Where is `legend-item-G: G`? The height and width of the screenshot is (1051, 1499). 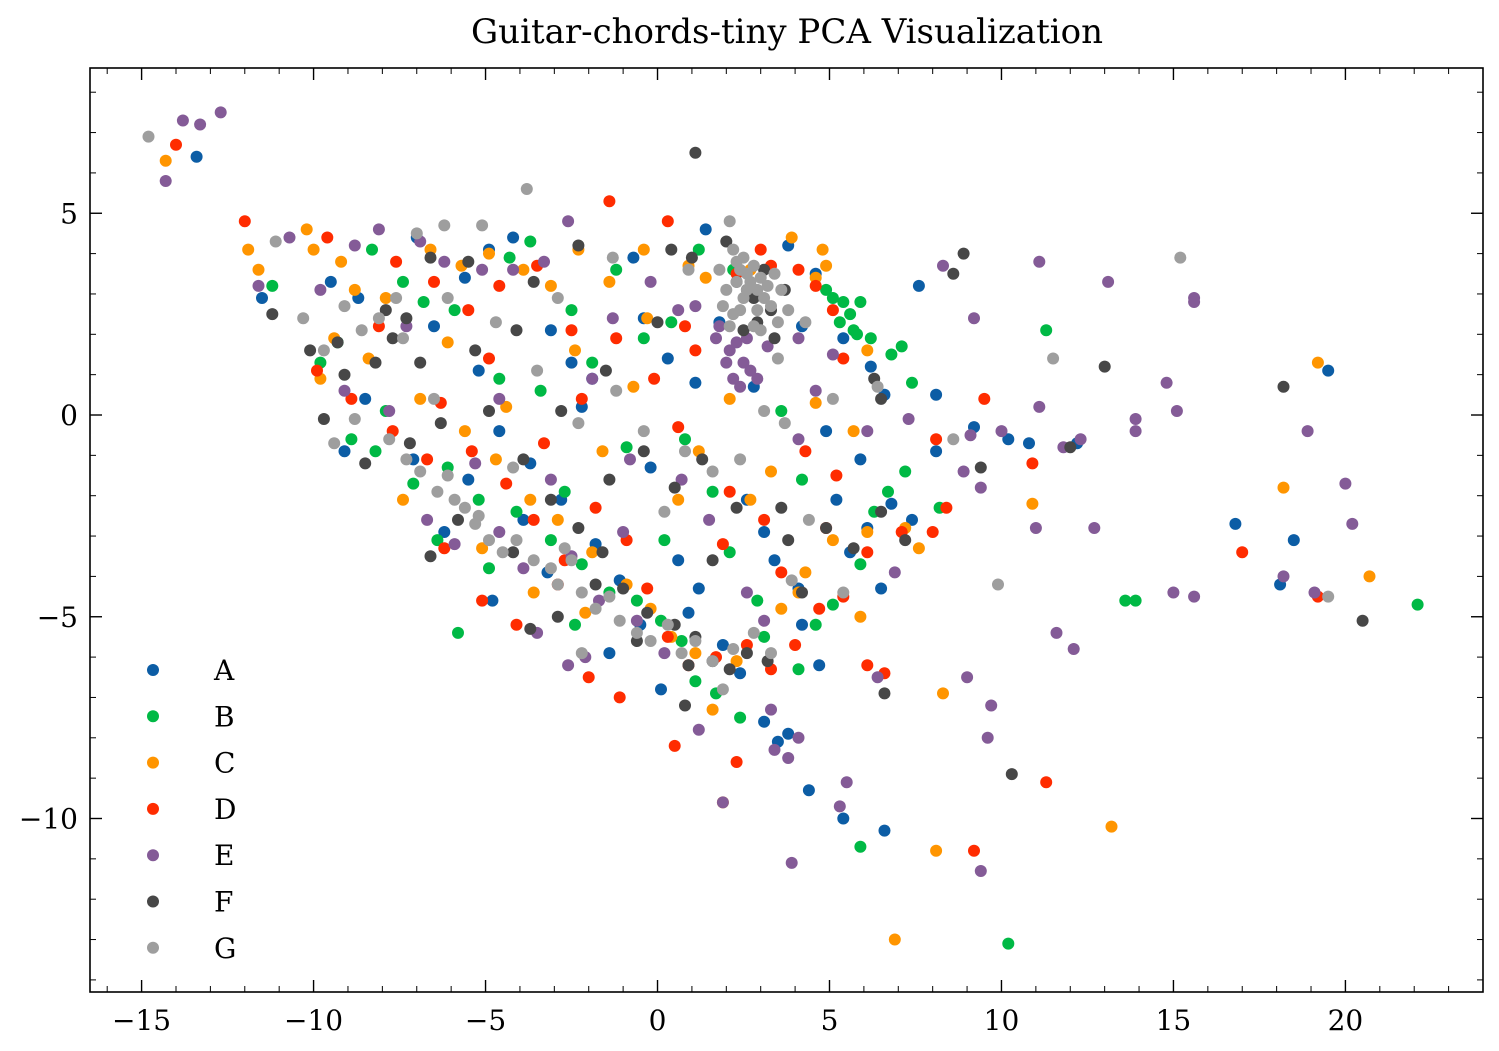 legend-item-G: G is located at coordinates (191, 948).